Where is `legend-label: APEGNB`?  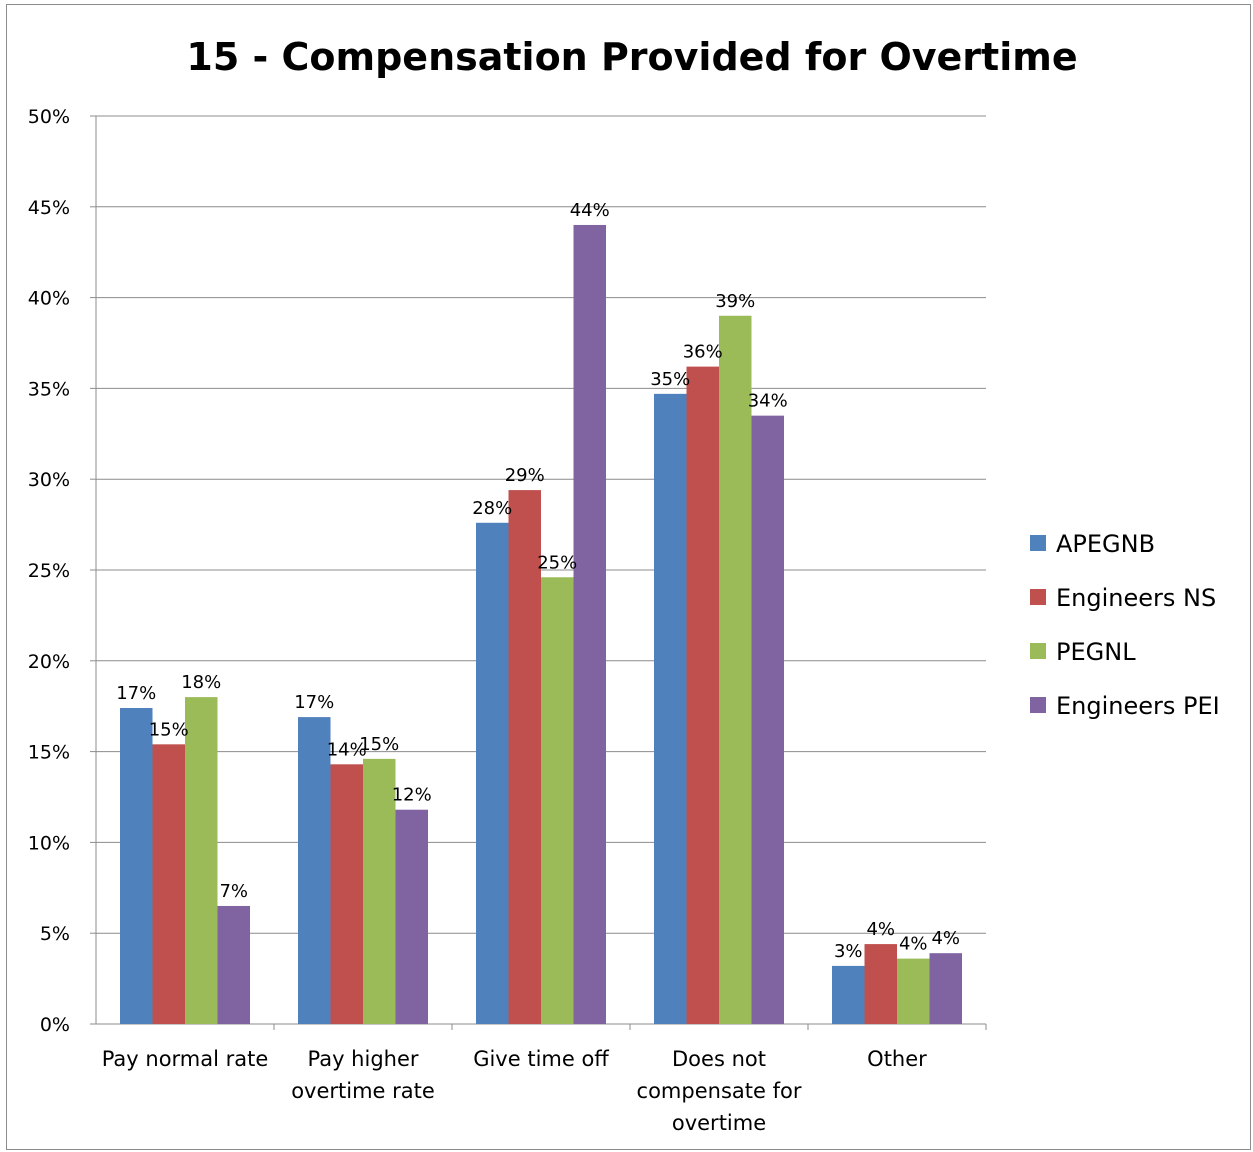 legend-label: APEGNB is located at coordinates (1105, 544).